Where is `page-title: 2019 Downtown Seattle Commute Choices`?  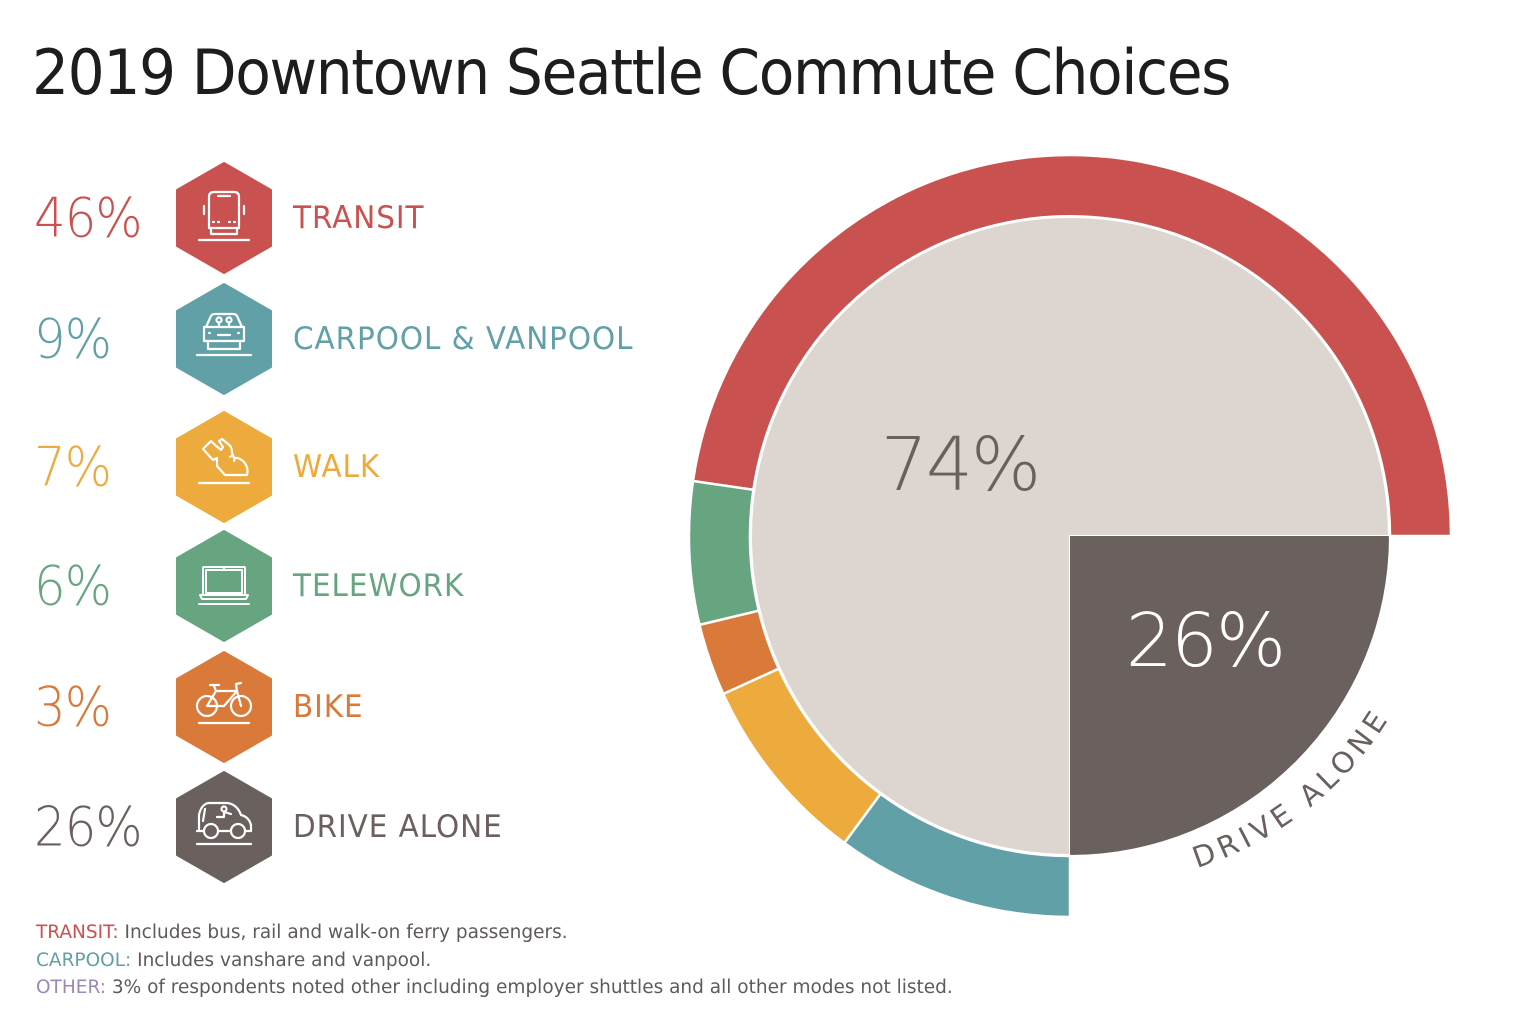
page-title: 2019 Downtown Seattle Commute Choices is located at coordinates (632, 72).